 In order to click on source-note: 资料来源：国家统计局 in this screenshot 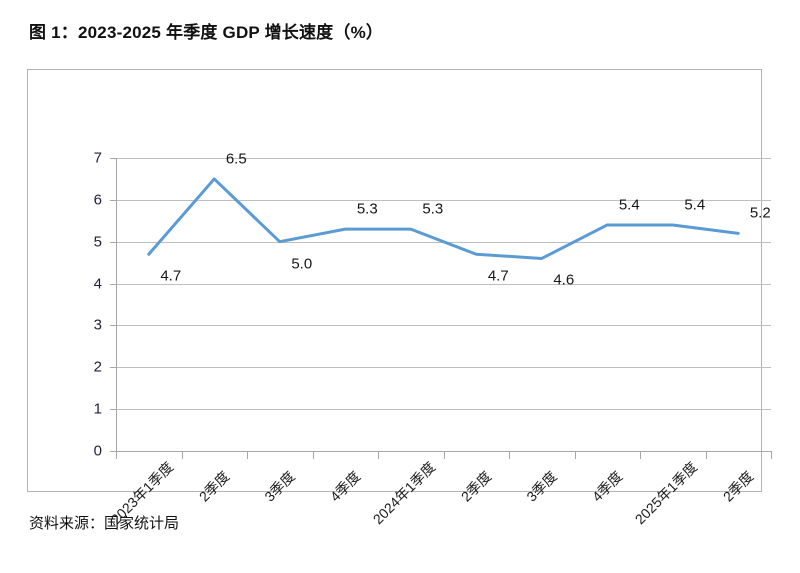, I will do `click(104, 523)`.